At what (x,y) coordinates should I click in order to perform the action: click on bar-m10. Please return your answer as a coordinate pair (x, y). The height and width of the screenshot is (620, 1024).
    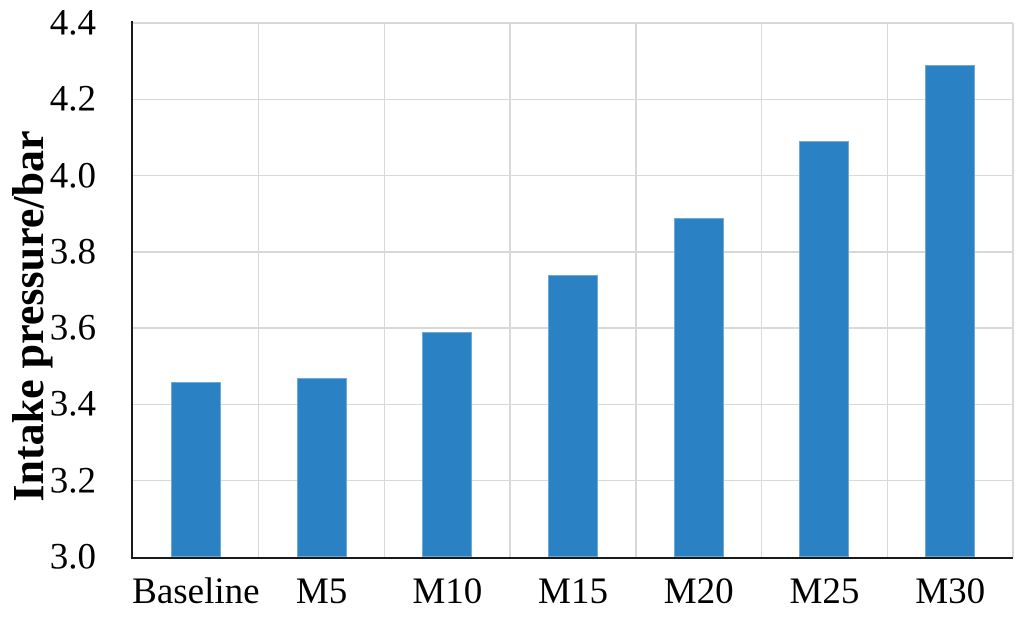
    Looking at the image, I should click on (447, 444).